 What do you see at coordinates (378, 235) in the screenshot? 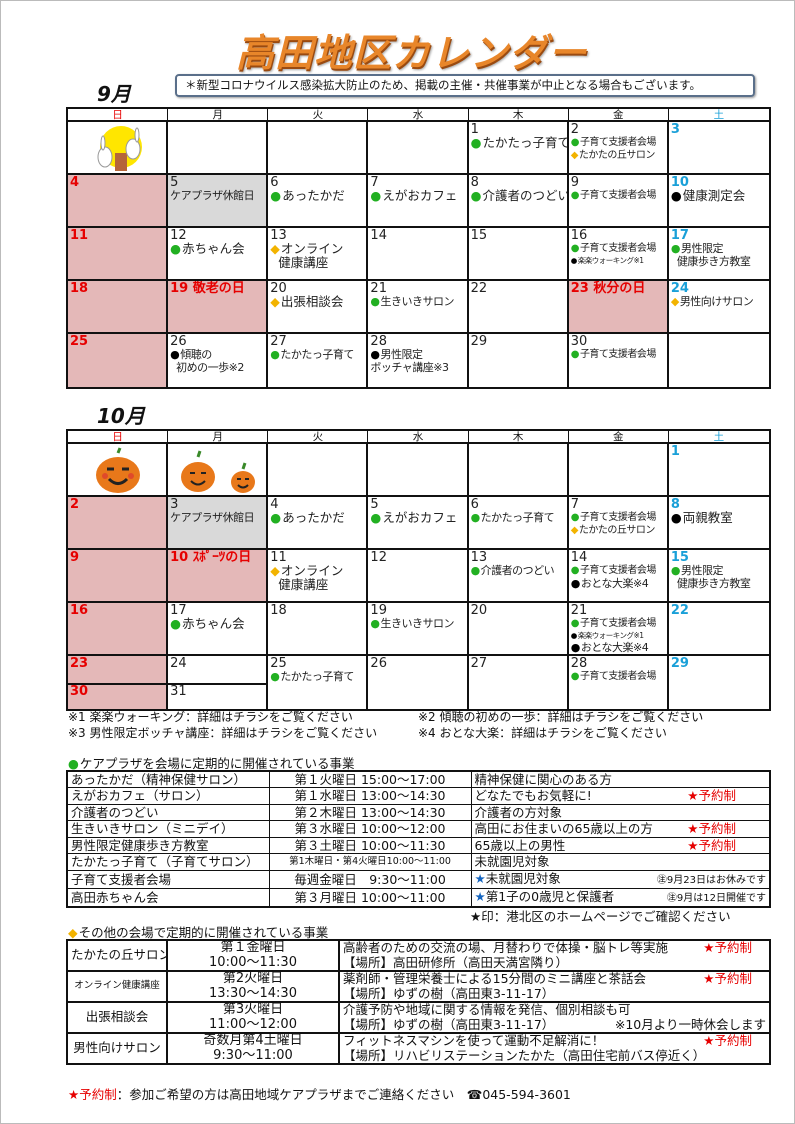
I see `date-number: 14` at bounding box center [378, 235].